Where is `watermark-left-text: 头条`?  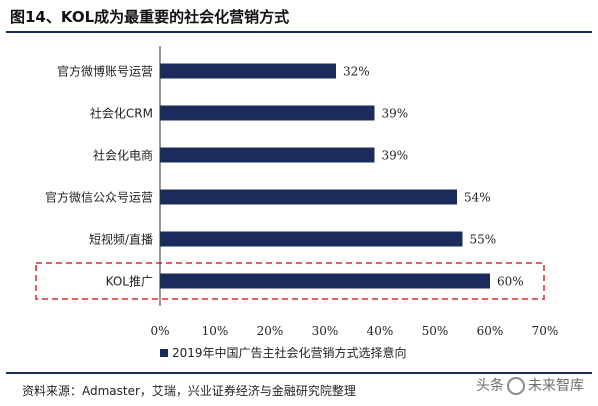
watermark-left-text: 头条 is located at coordinates (490, 386).